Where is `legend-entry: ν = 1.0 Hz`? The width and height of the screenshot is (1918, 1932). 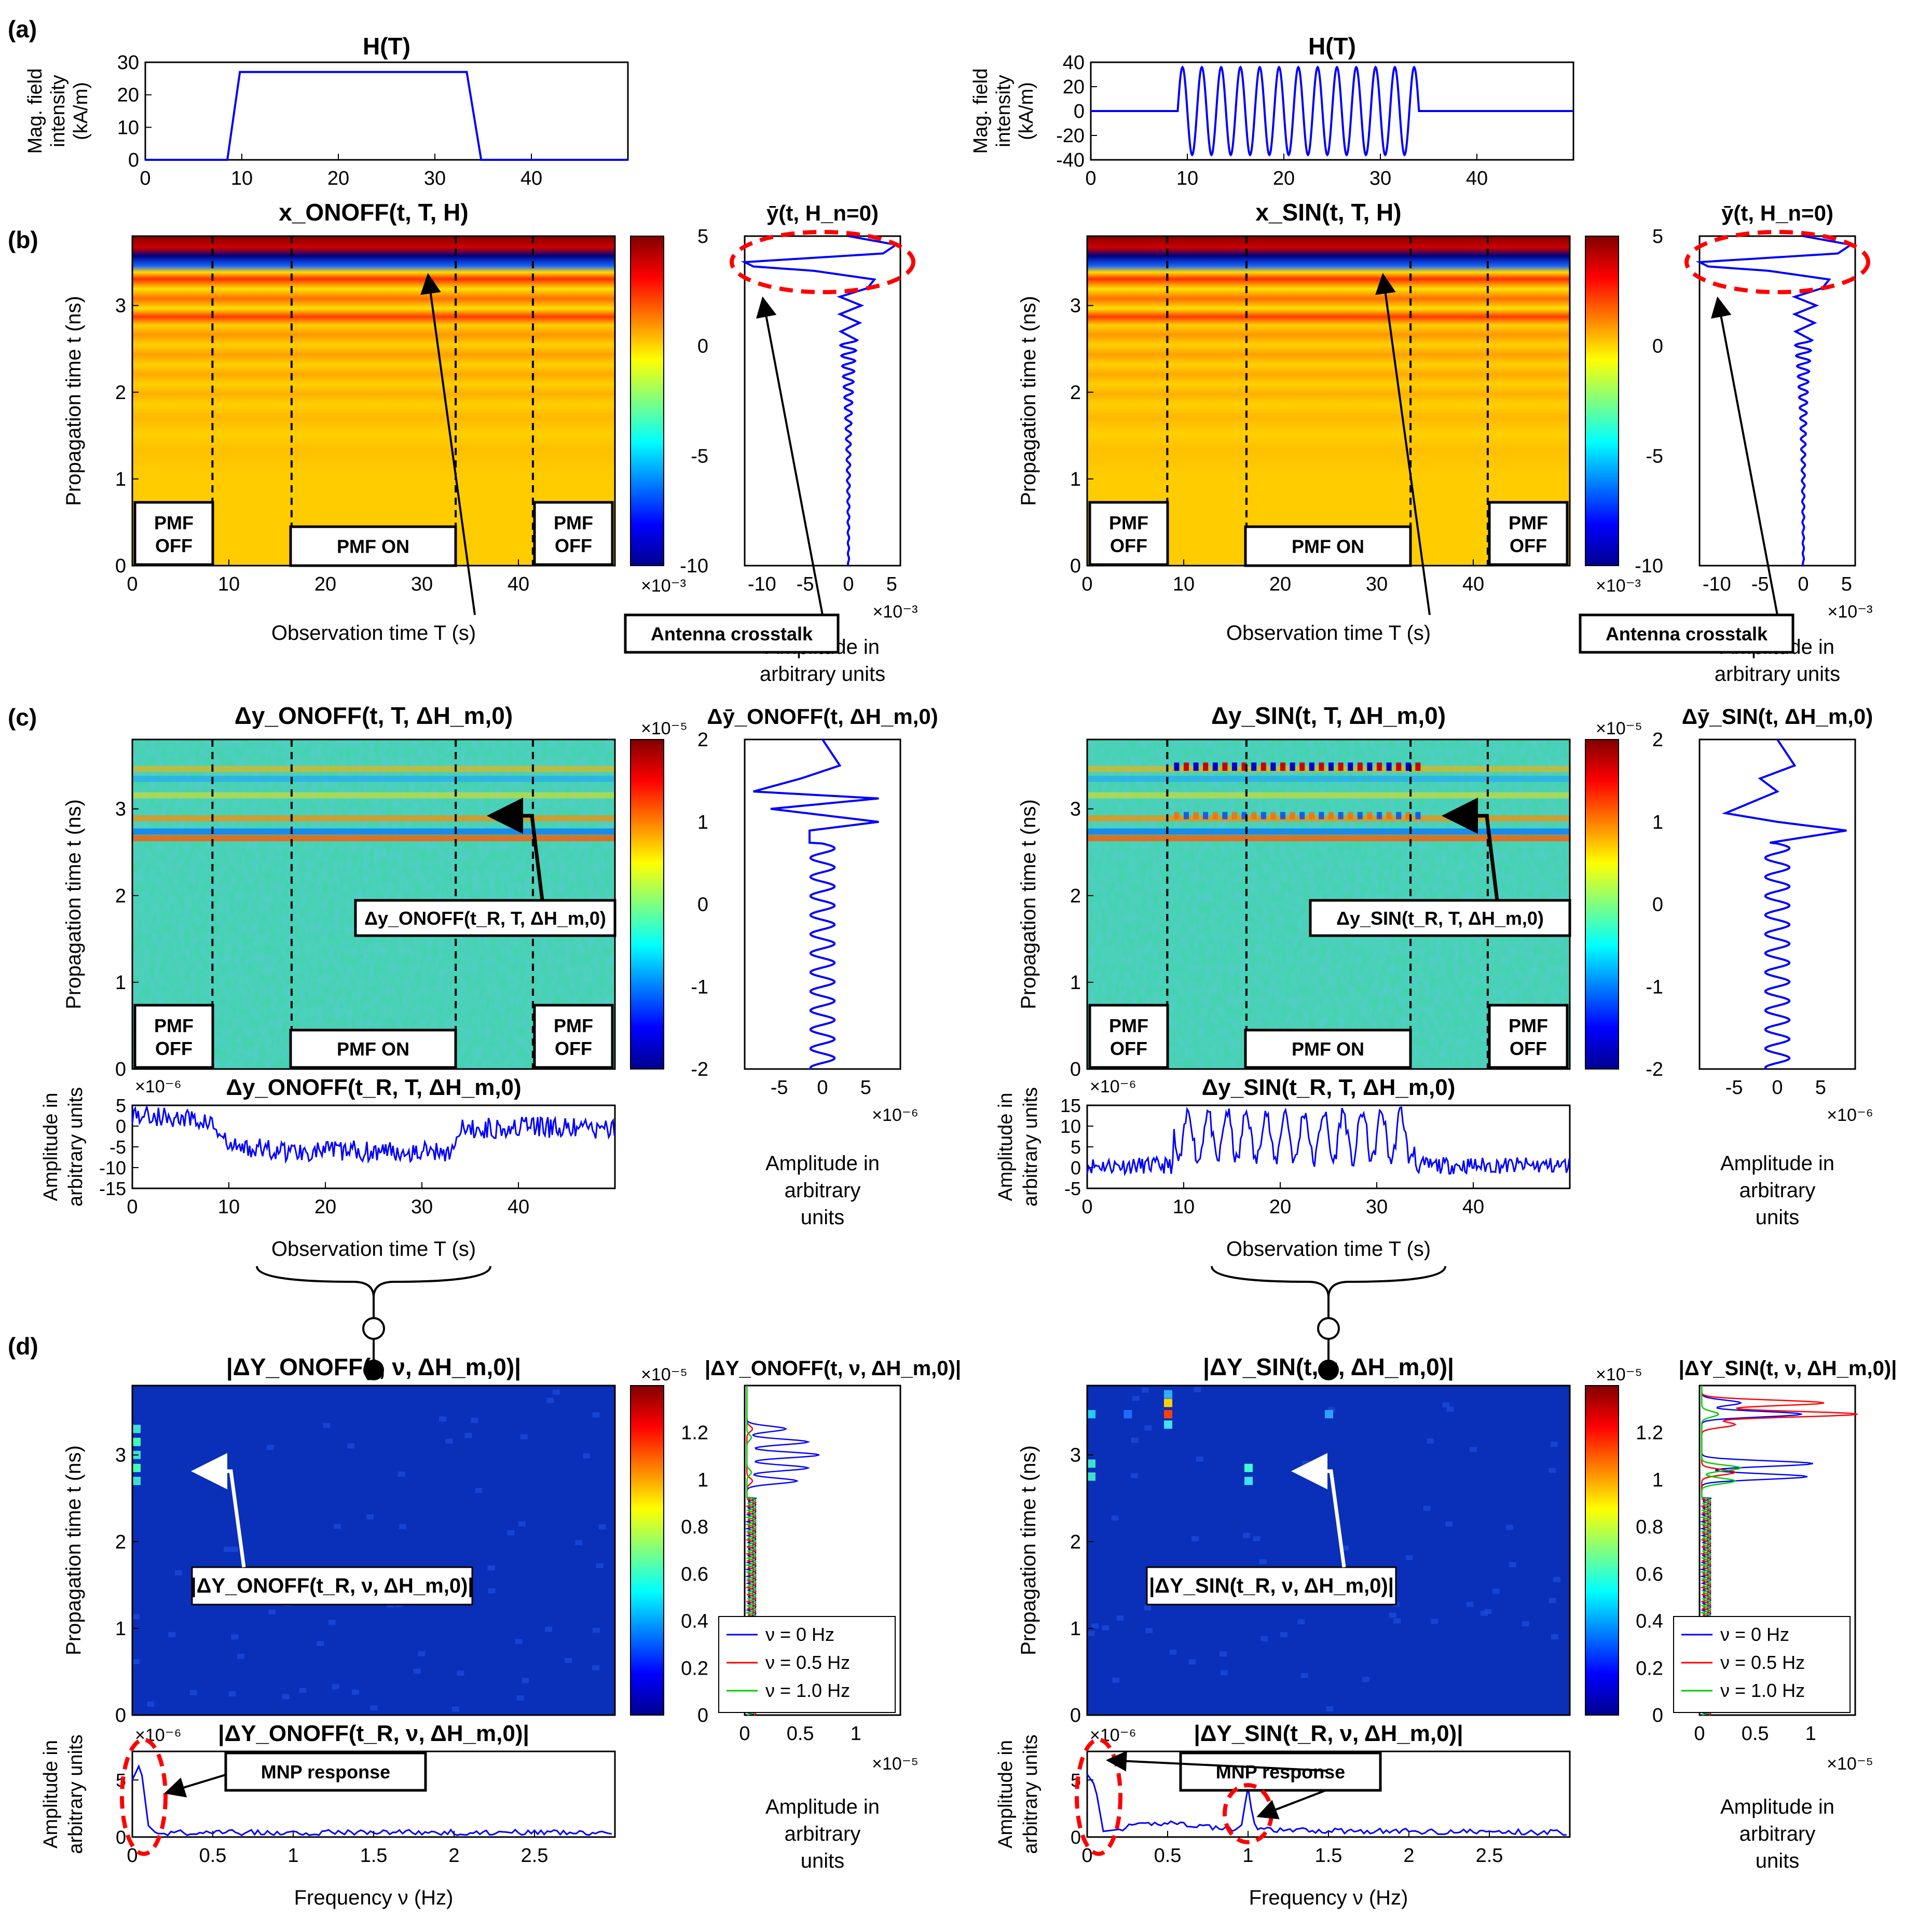
legend-entry: ν = 1.0 Hz is located at coordinates (807, 1690).